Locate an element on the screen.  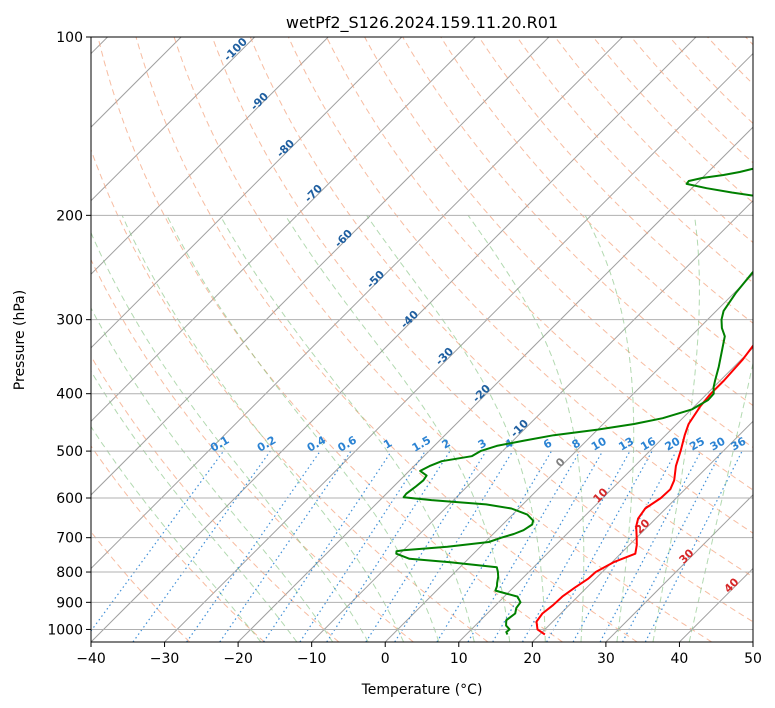
adiabat-label: -30 is located at coordinates (444, 356).